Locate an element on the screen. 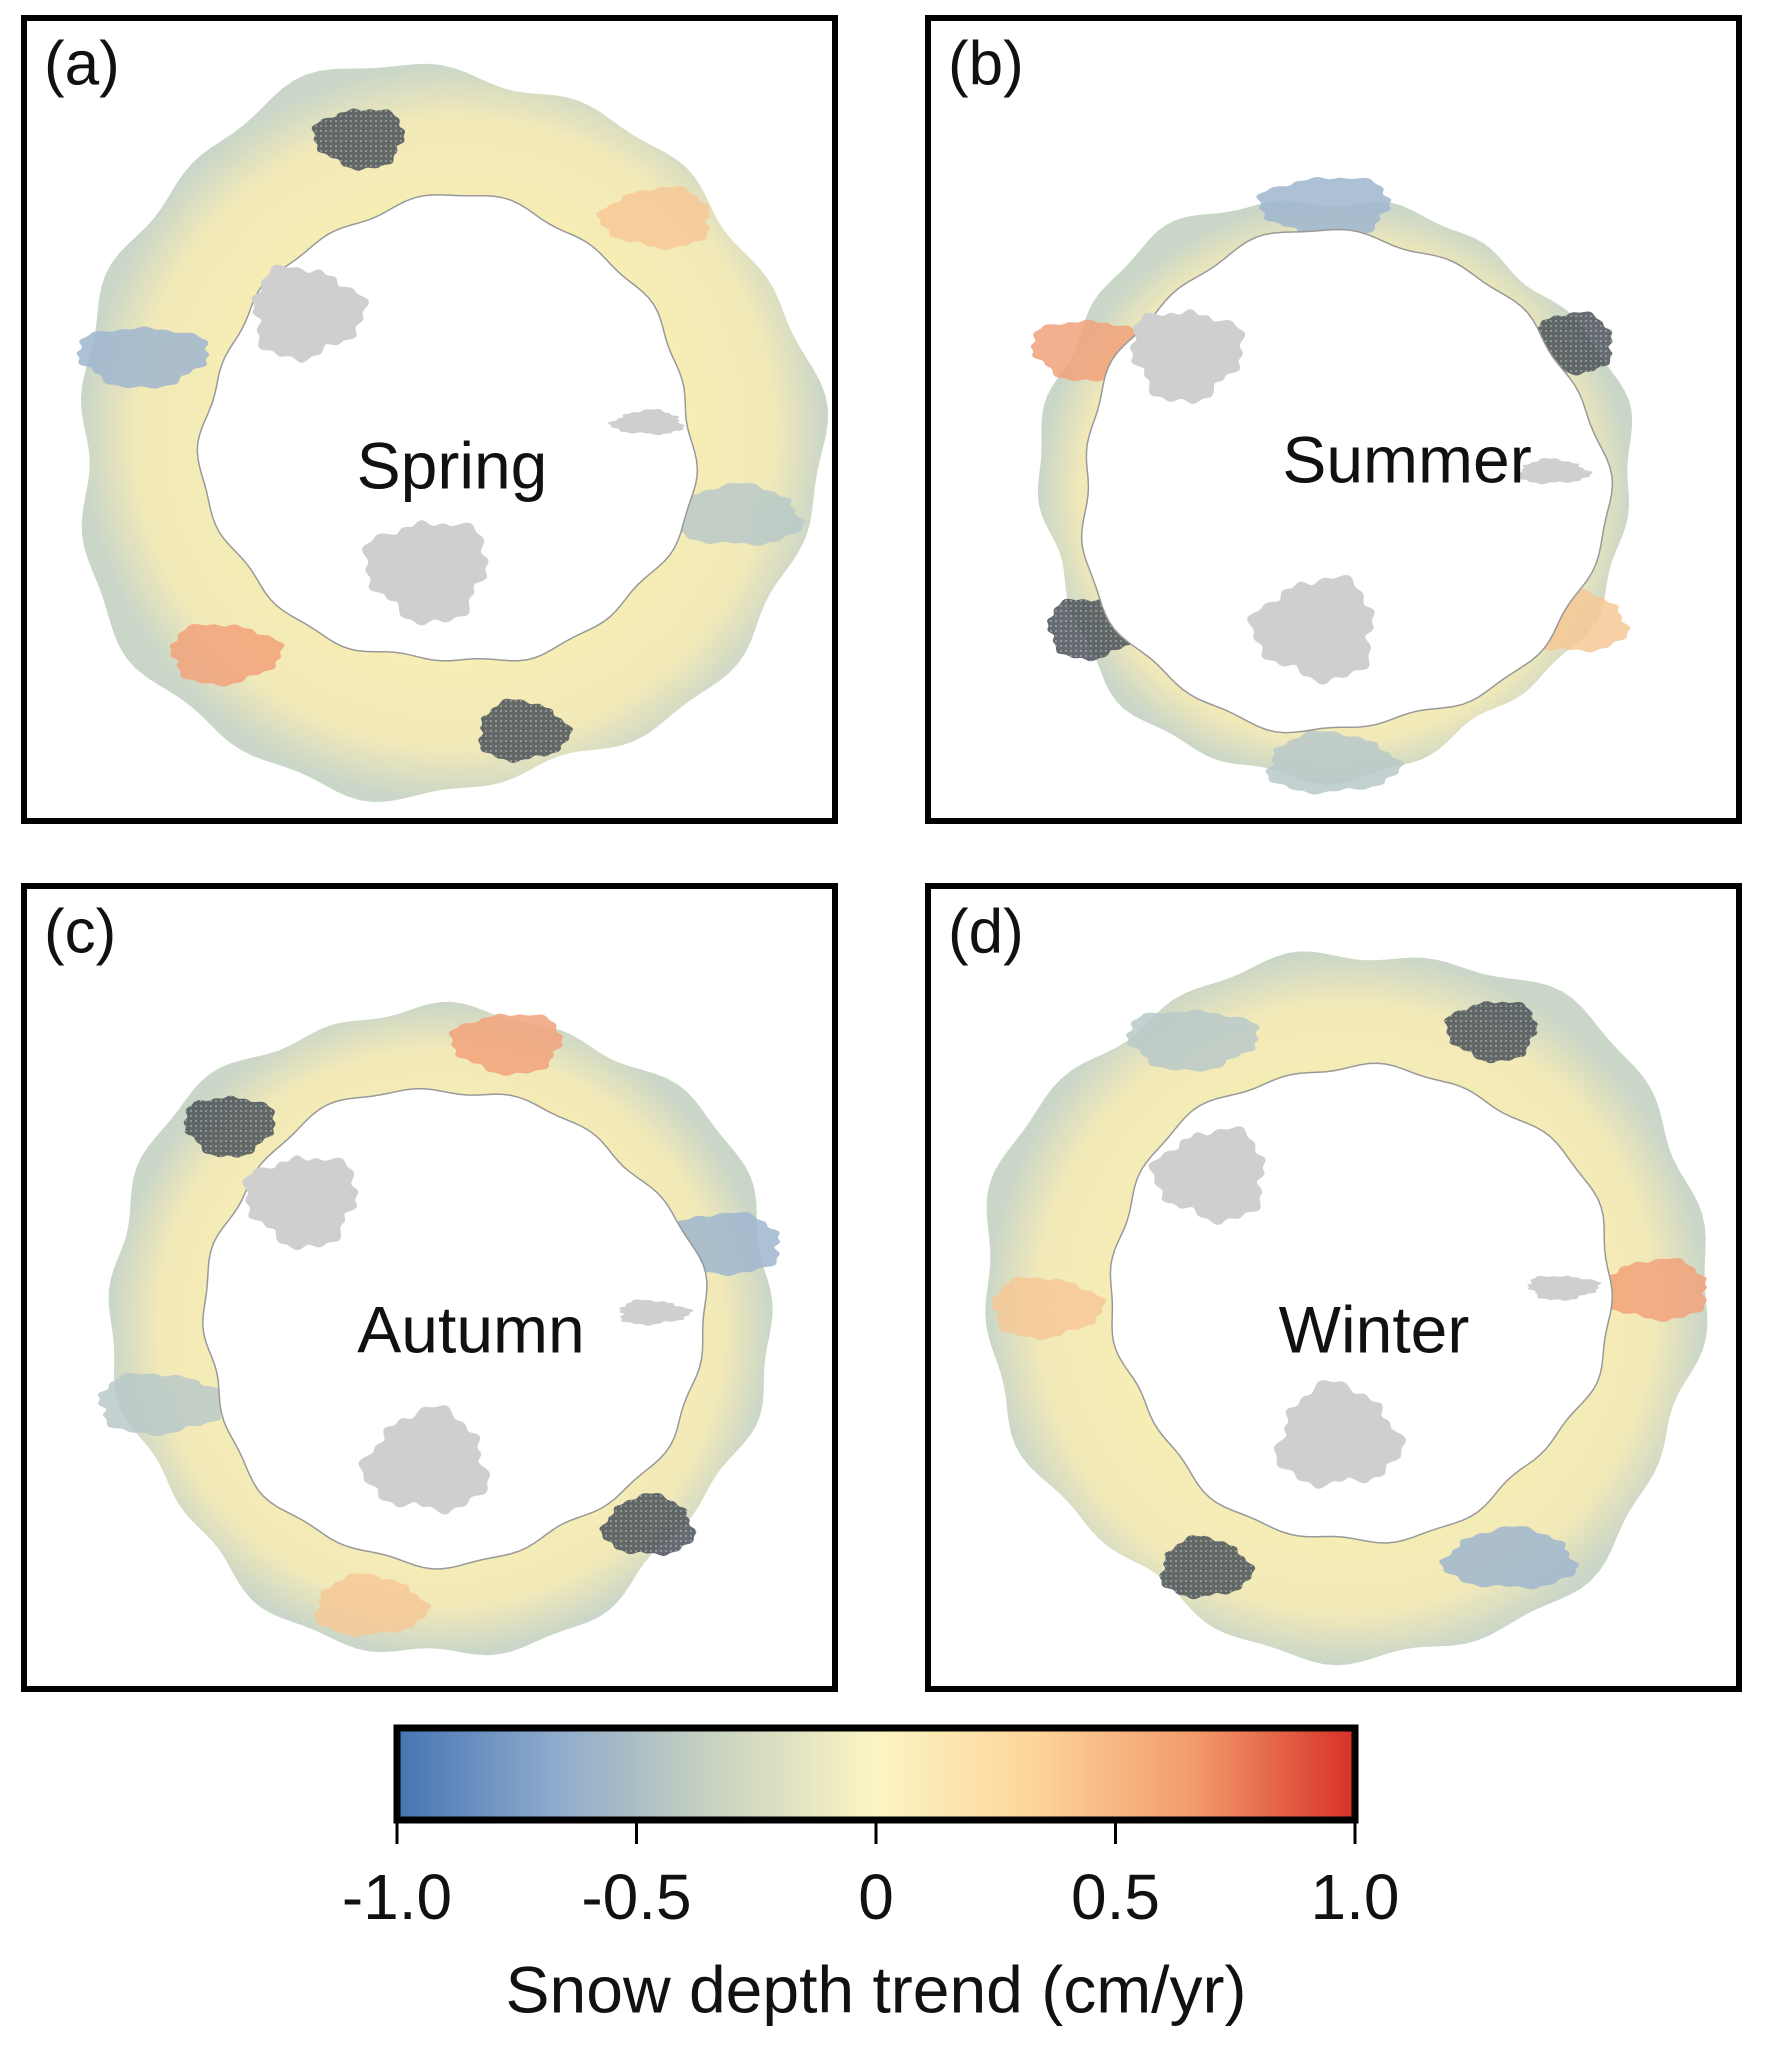  season-label: Spring is located at coordinates (452, 465).